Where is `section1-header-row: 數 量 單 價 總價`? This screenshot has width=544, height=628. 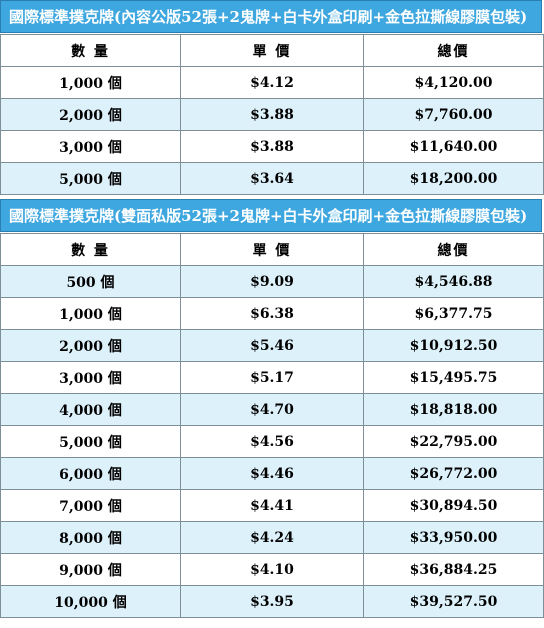 section1-header-row: 數 量 單 價 總價 is located at coordinates (272, 50).